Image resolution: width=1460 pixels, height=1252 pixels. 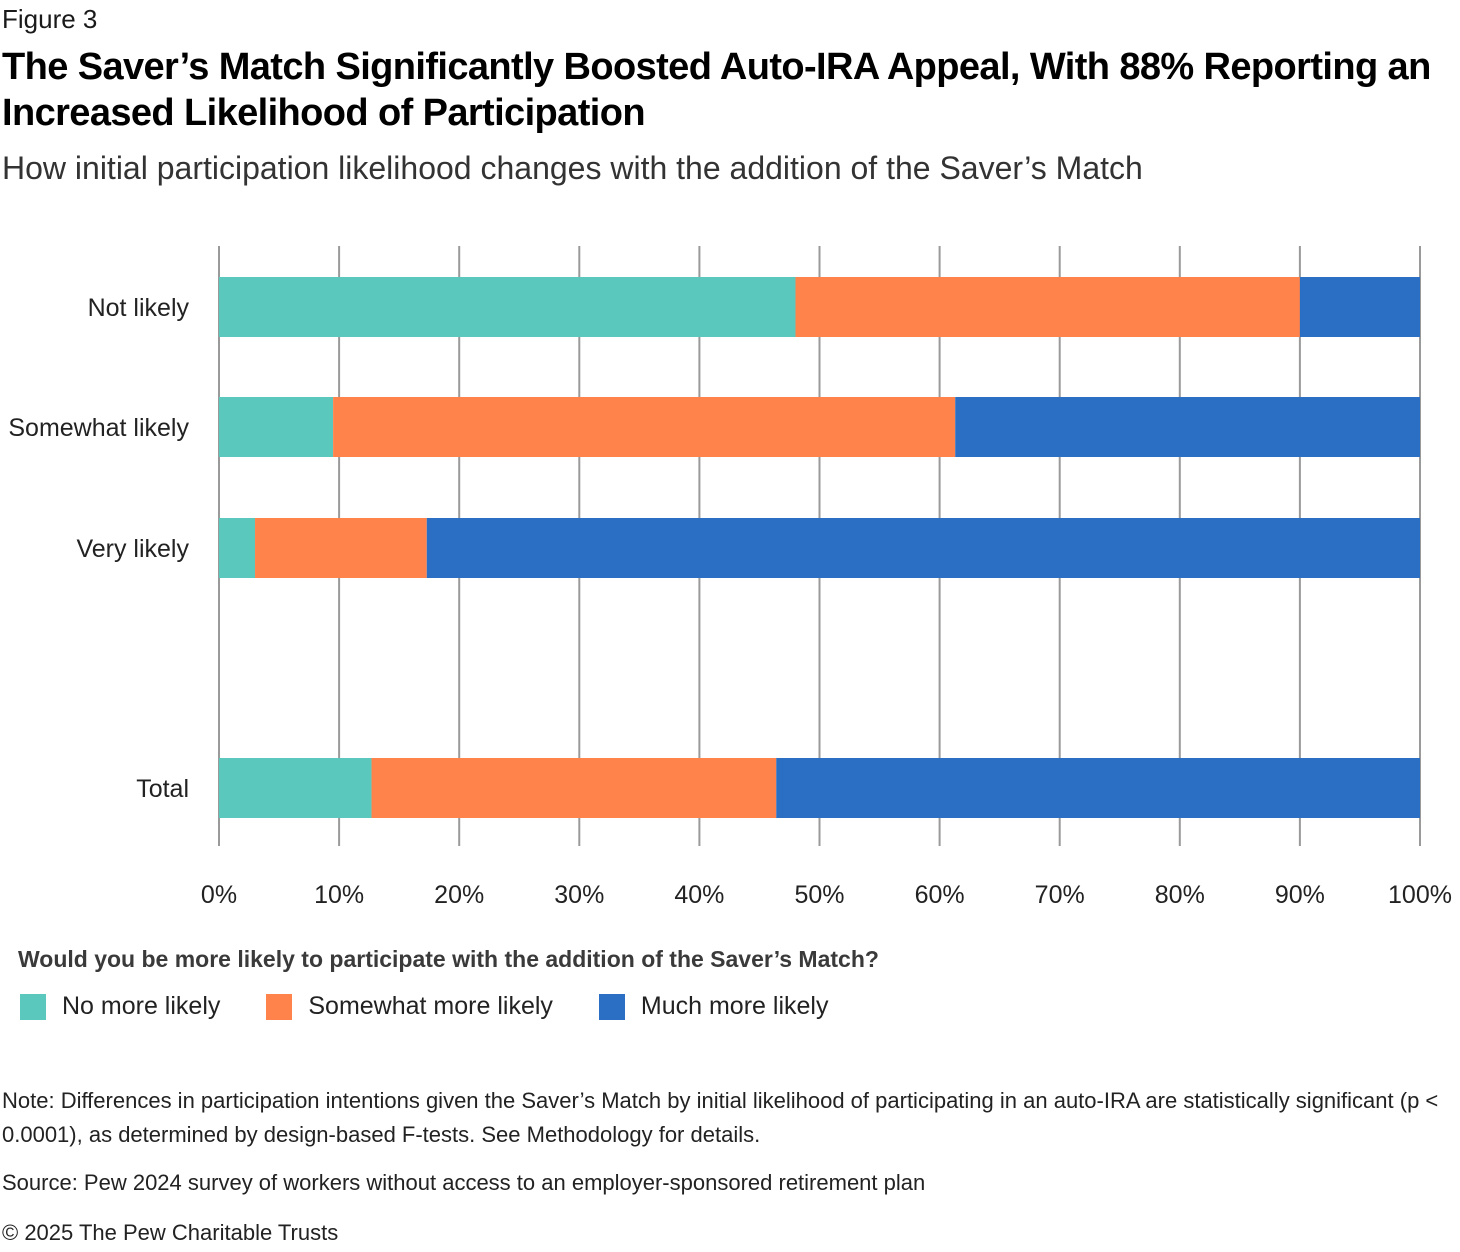 I want to click on copyright: © 2025 The Pew Charitable Trusts, so click(x=170, y=1232).